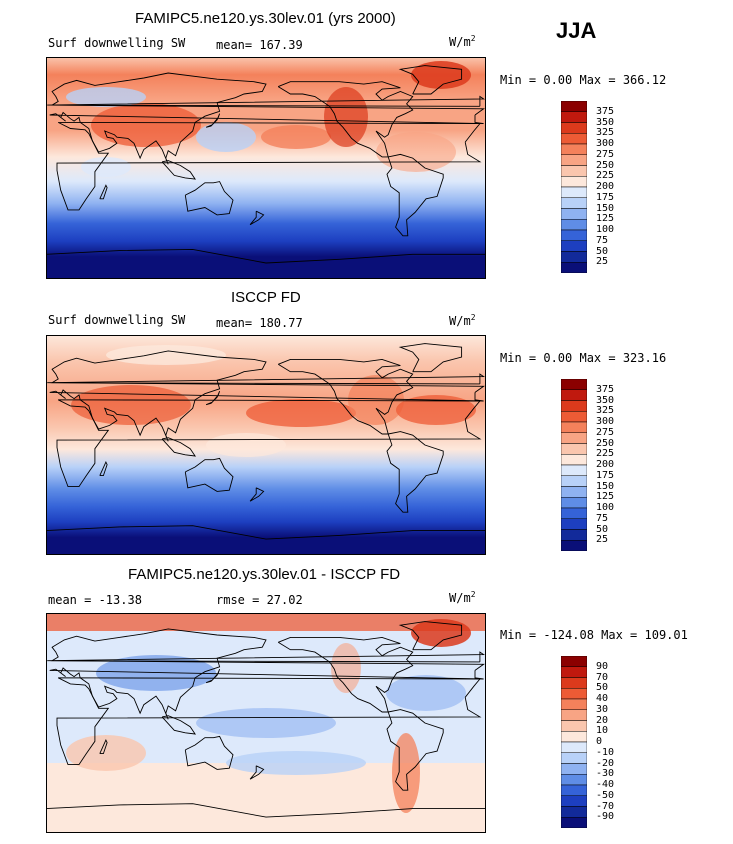 This screenshot has width=733, height=844. I want to click on colorbar-tick-label: 125, so click(605, 219).